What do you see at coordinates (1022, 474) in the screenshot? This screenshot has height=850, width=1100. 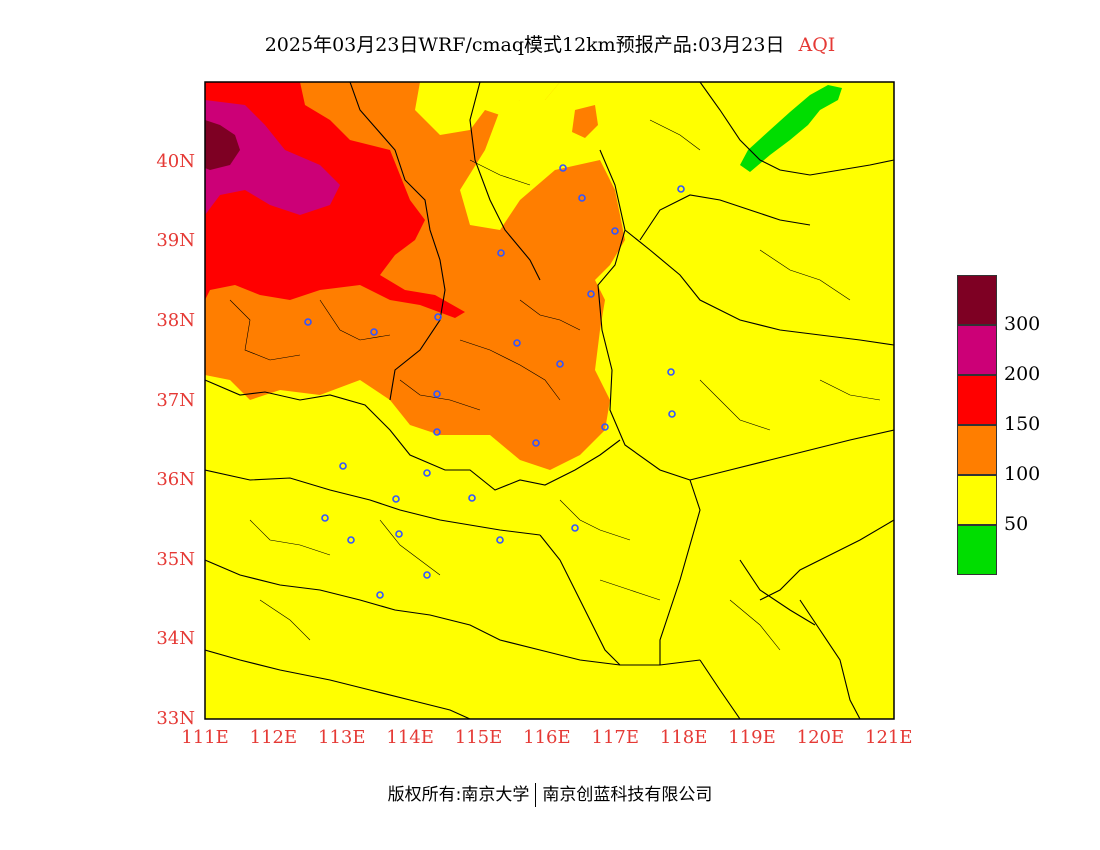 I see `legend-label: 100` at bounding box center [1022, 474].